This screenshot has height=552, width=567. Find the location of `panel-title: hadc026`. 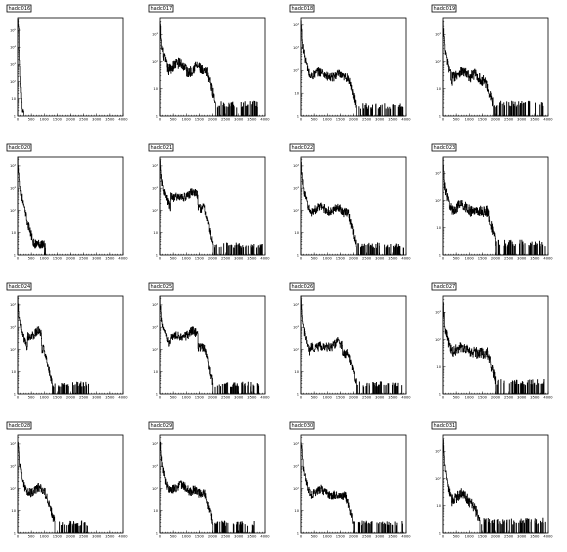

panel-title: hadc026 is located at coordinates (303, 287).